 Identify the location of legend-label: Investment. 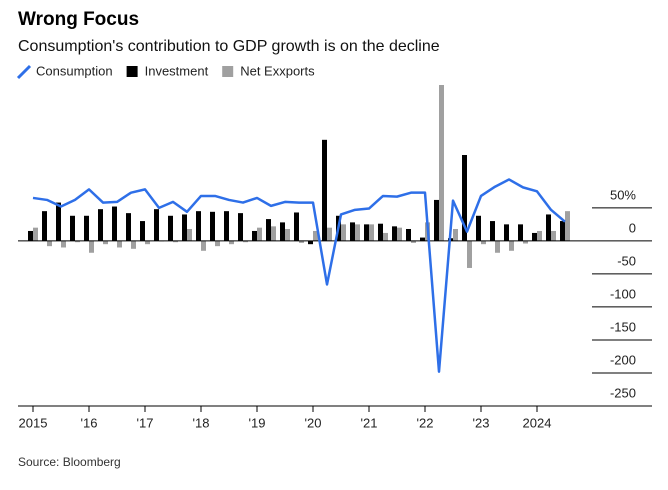
(177, 70).